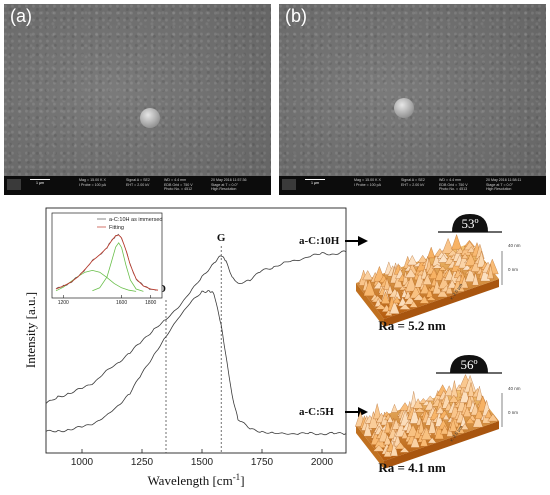  I want to click on sem-info-wd: WD = 4.4 mm, so click(175, 180).